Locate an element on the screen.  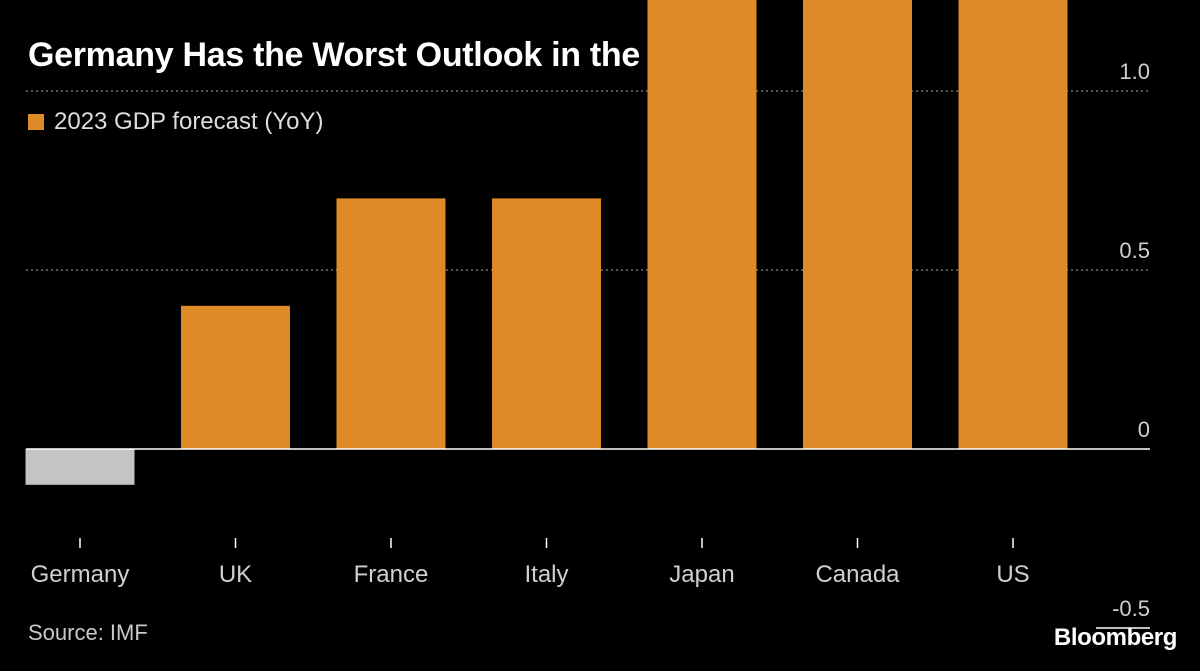
y-tick-label: 0.5 is located at coordinates (1134, 250).